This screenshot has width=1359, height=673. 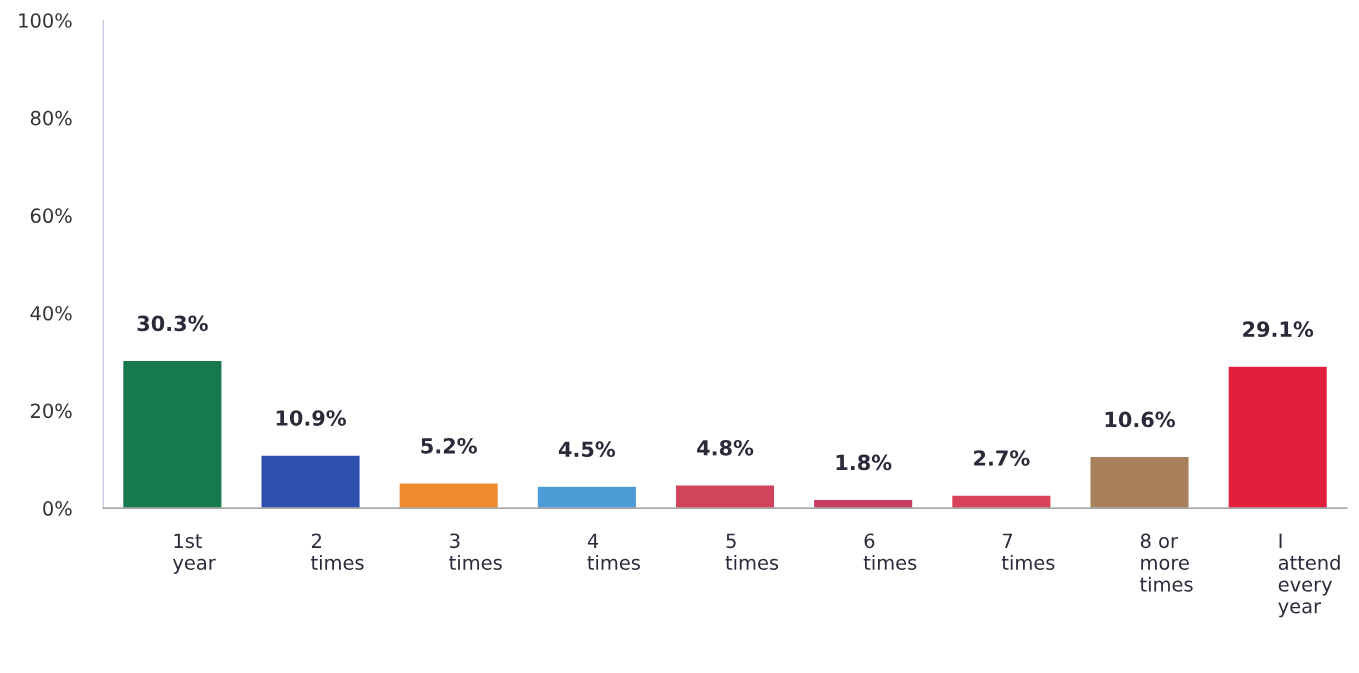 What do you see at coordinates (51, 411) in the screenshot?
I see `y-tick-label: 20%` at bounding box center [51, 411].